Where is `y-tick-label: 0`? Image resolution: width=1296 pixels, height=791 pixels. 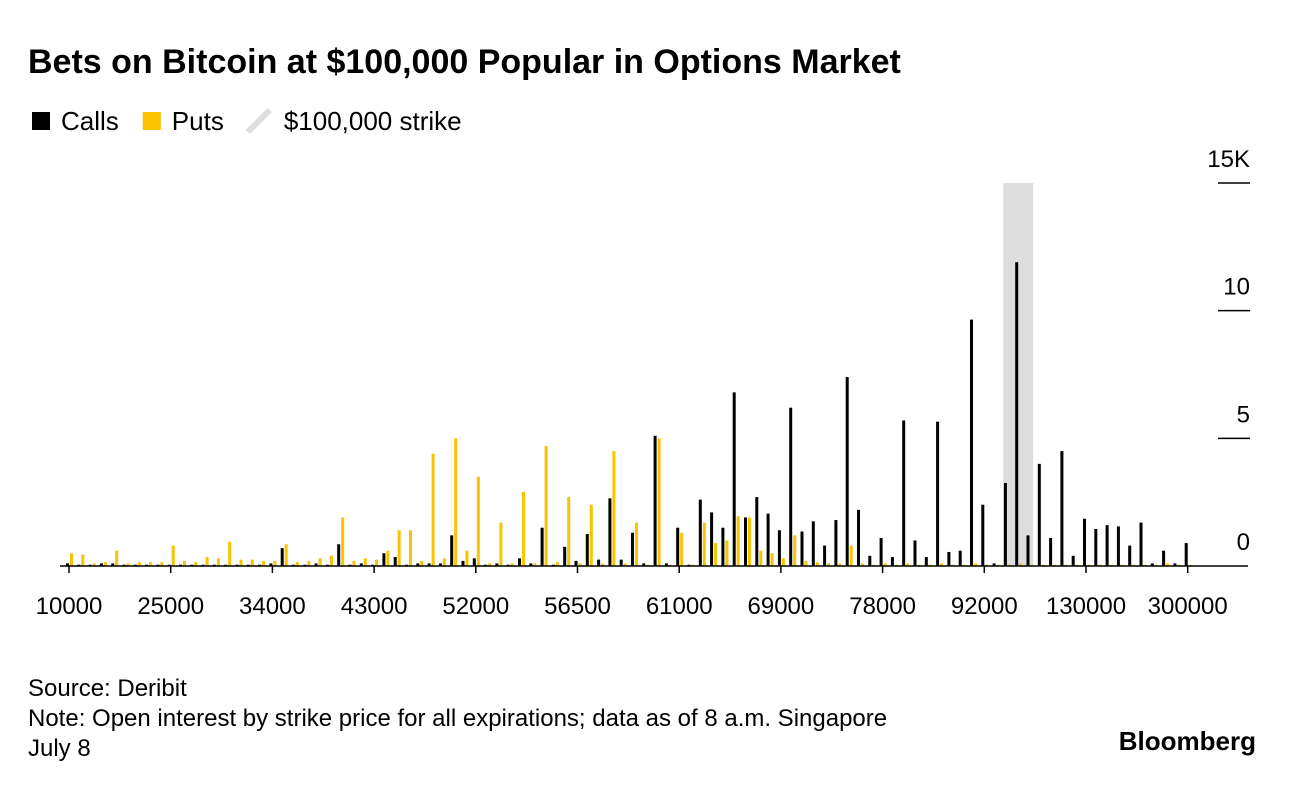
y-tick-label: 0 is located at coordinates (1243, 542).